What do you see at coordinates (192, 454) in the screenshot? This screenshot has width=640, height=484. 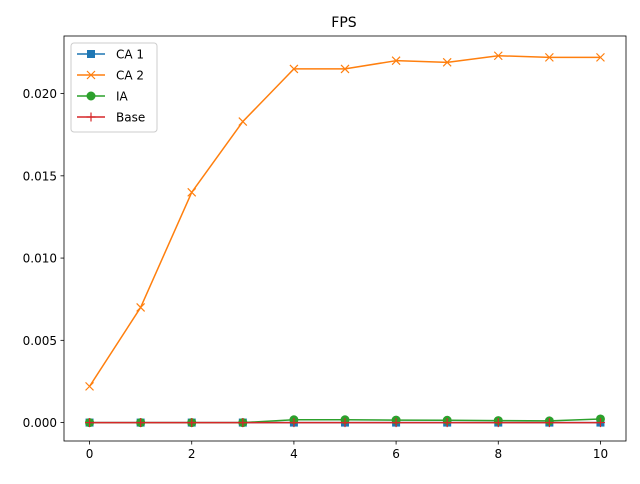 I see `x-tick-label: 2` at bounding box center [192, 454].